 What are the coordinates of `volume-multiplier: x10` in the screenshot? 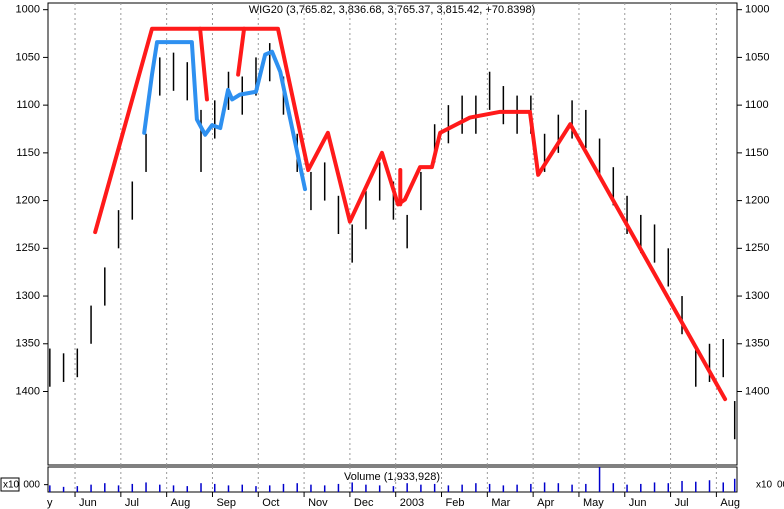 It's located at (11, 485).